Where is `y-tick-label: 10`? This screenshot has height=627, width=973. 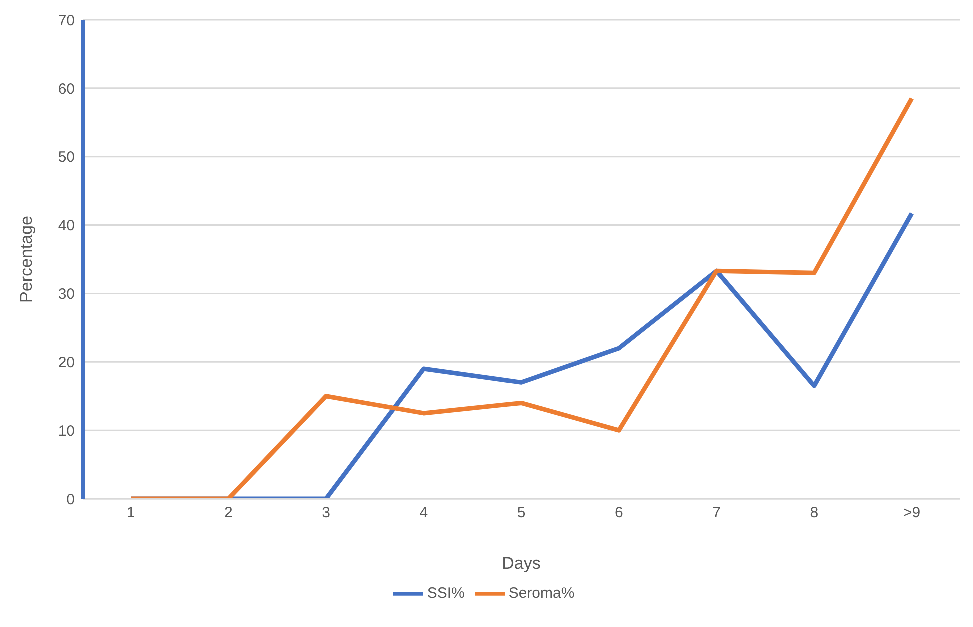
y-tick-label: 10 is located at coordinates (66, 431).